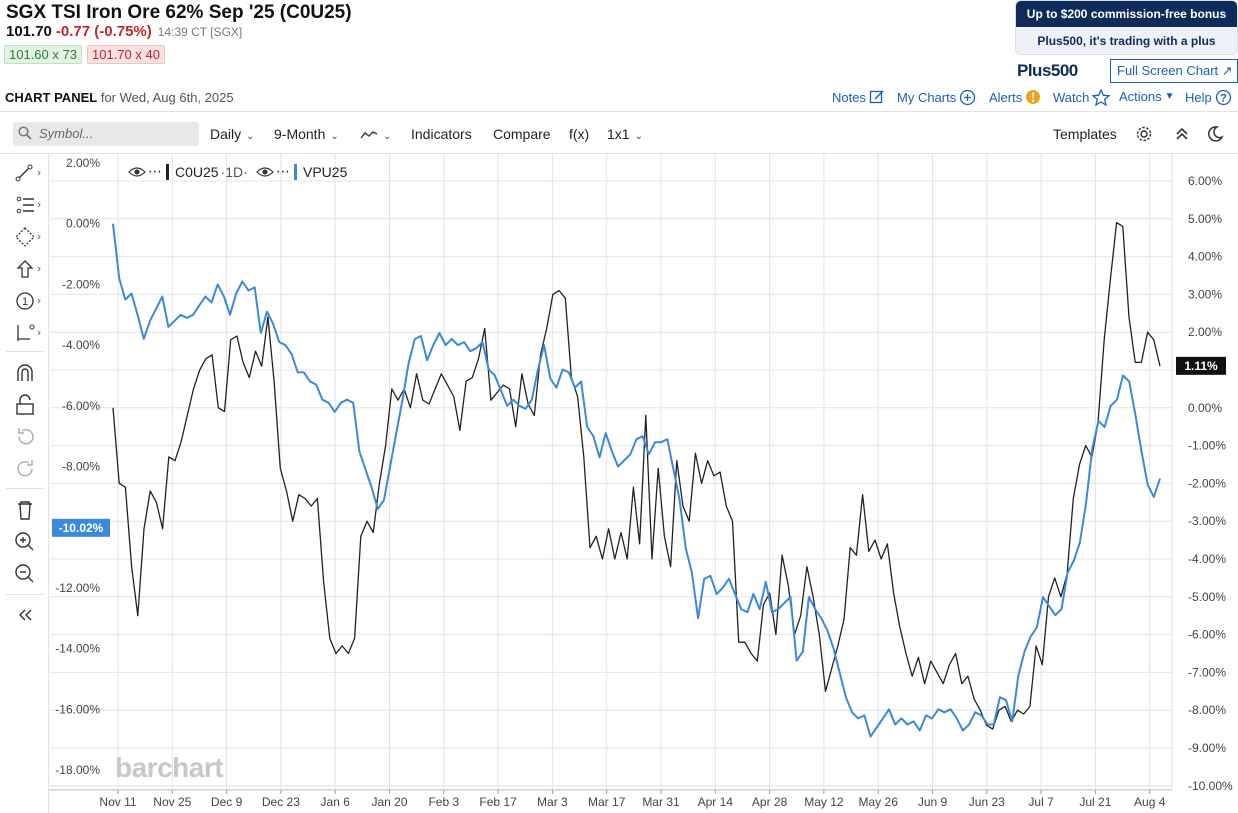 The width and height of the screenshot is (1238, 813). What do you see at coordinates (1015, 97) in the screenshot?
I see `alerts-link: Alerts` at bounding box center [1015, 97].